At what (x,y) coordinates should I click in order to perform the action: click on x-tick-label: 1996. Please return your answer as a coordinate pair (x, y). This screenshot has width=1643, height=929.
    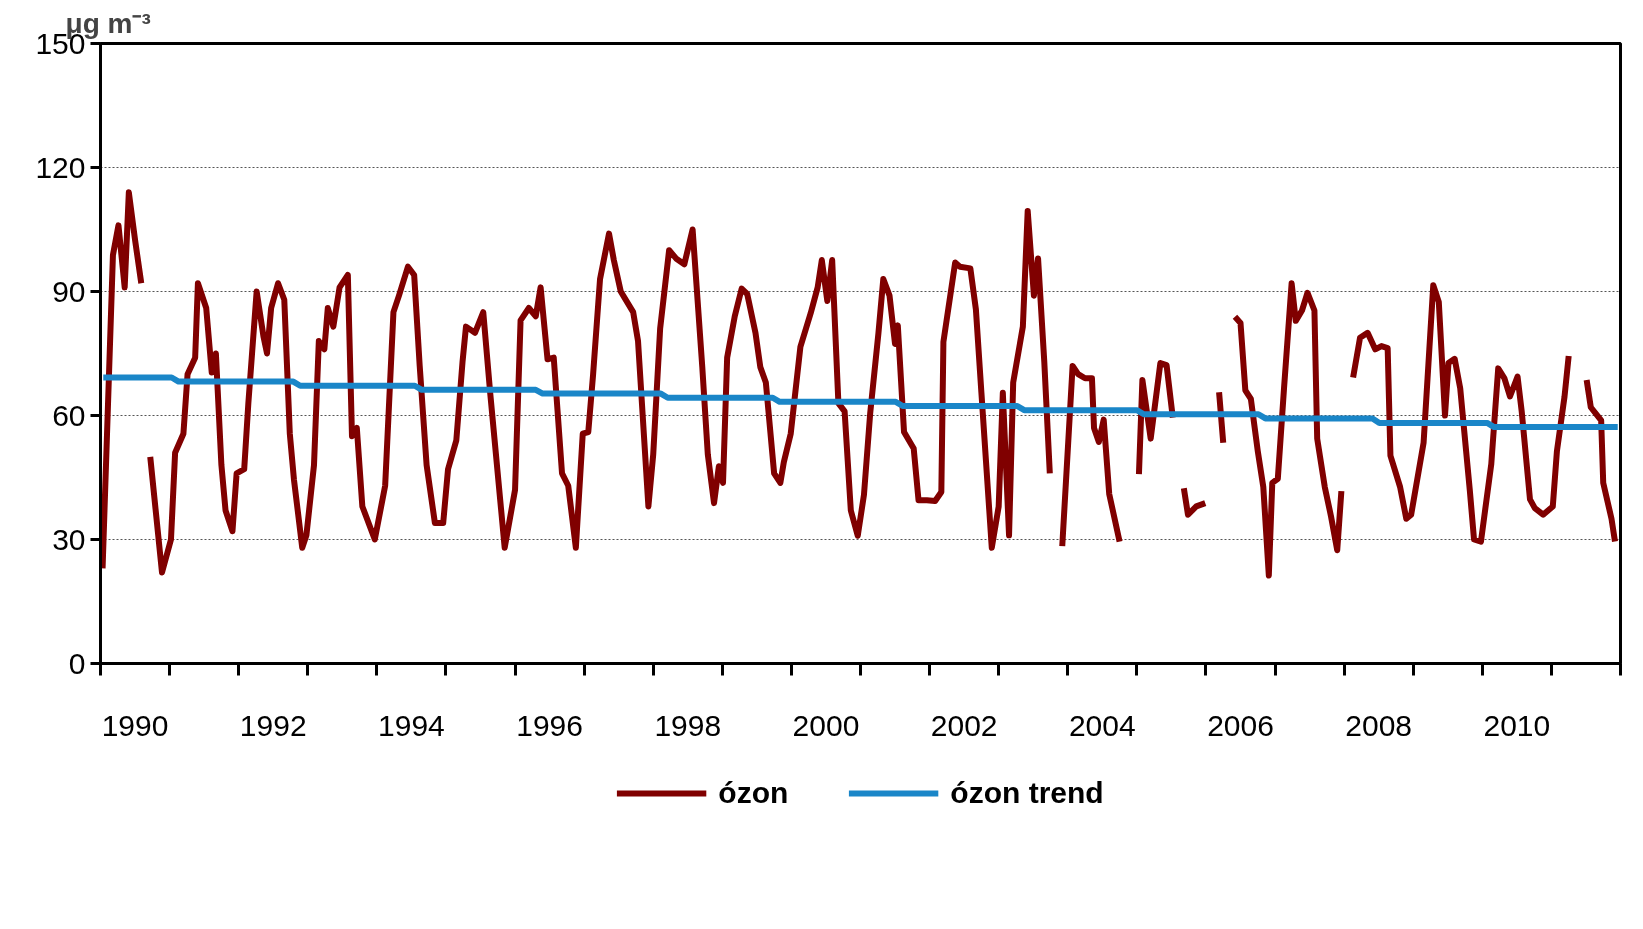
    Looking at the image, I should click on (549, 725).